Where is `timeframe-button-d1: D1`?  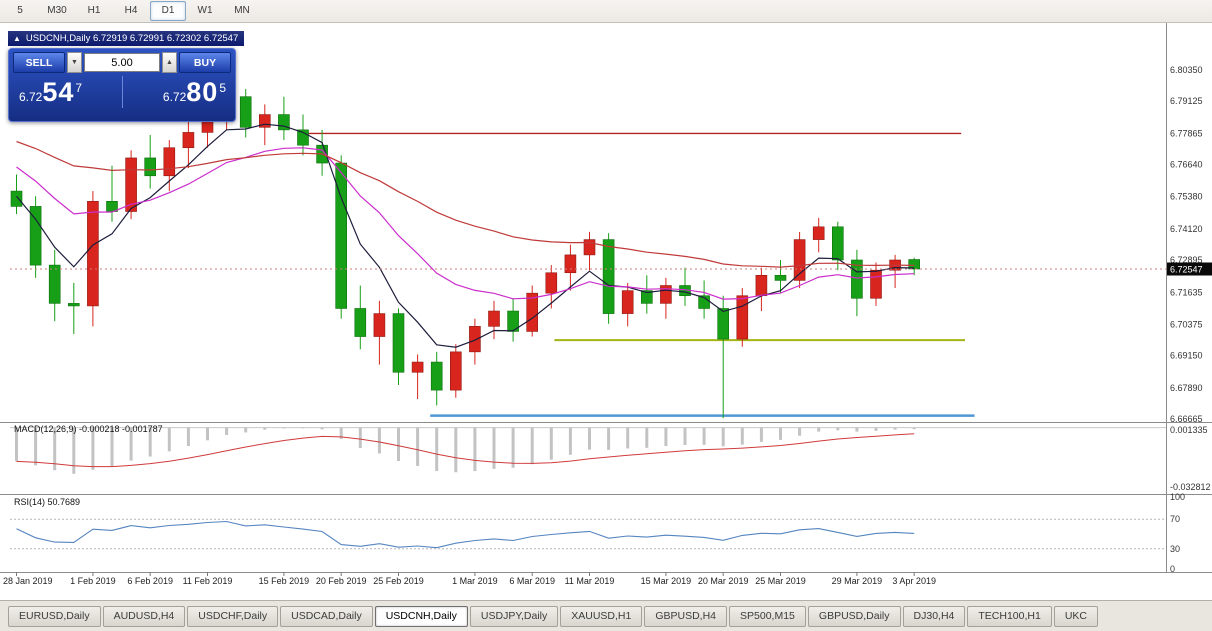
timeframe-button-d1: D1 is located at coordinates (168, 11).